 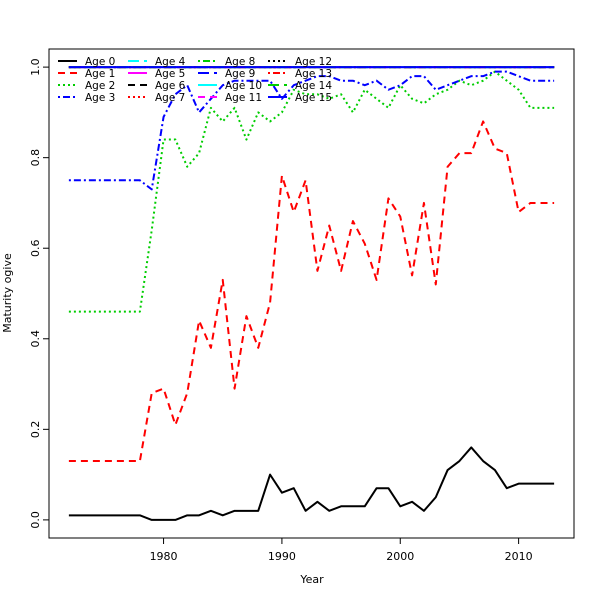 I want to click on y-tick-label: 0.0, so click(x=35, y=520).